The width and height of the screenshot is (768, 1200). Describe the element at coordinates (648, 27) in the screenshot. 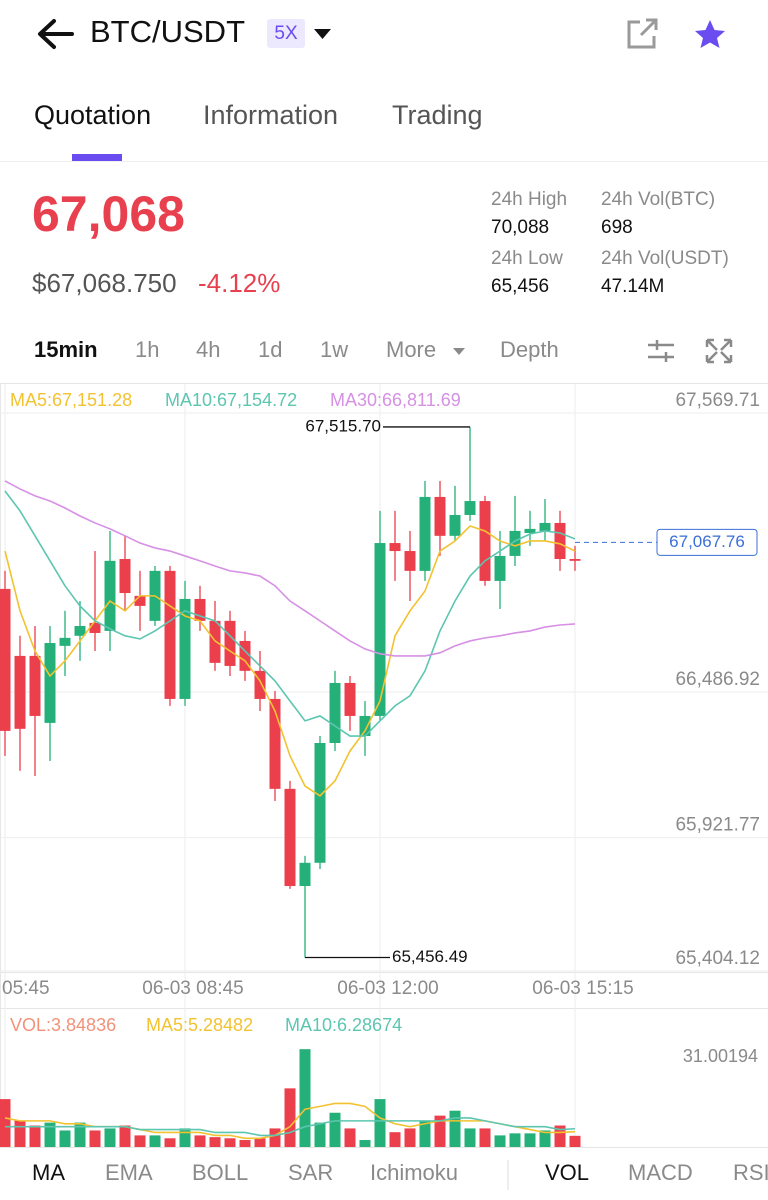

I see `share-arrow` at that location.